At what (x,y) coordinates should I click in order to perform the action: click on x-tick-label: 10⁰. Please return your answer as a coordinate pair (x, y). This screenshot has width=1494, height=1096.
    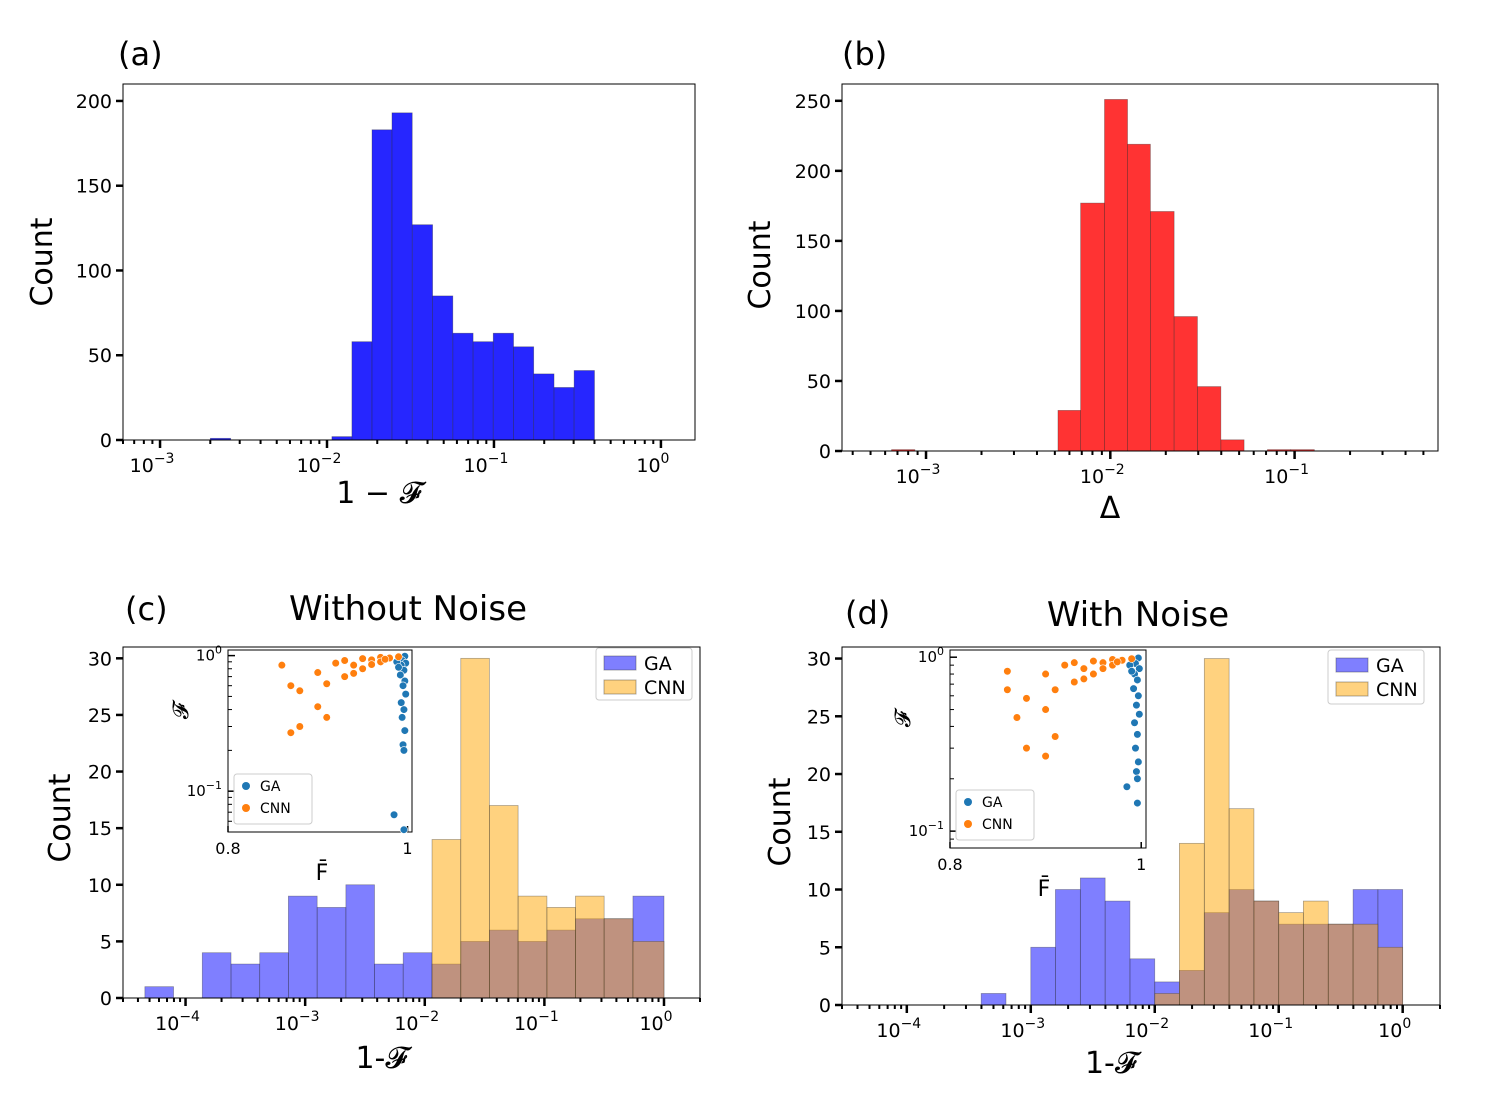
    Looking at the image, I should click on (655, 1022).